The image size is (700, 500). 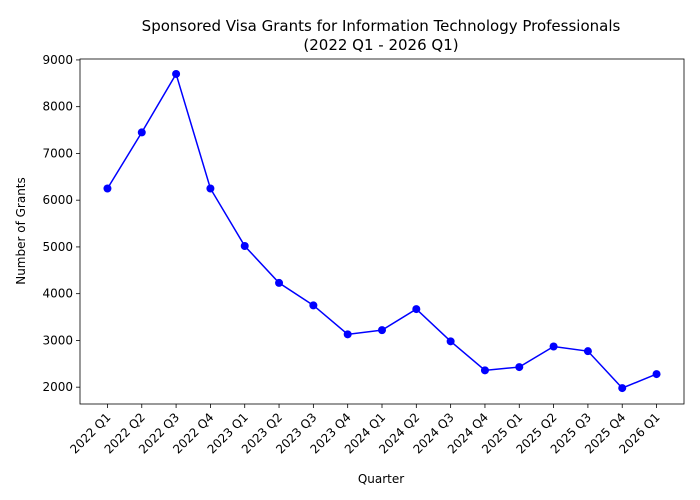 What do you see at coordinates (57, 107) in the screenshot?
I see `y-tick-label: 8000` at bounding box center [57, 107].